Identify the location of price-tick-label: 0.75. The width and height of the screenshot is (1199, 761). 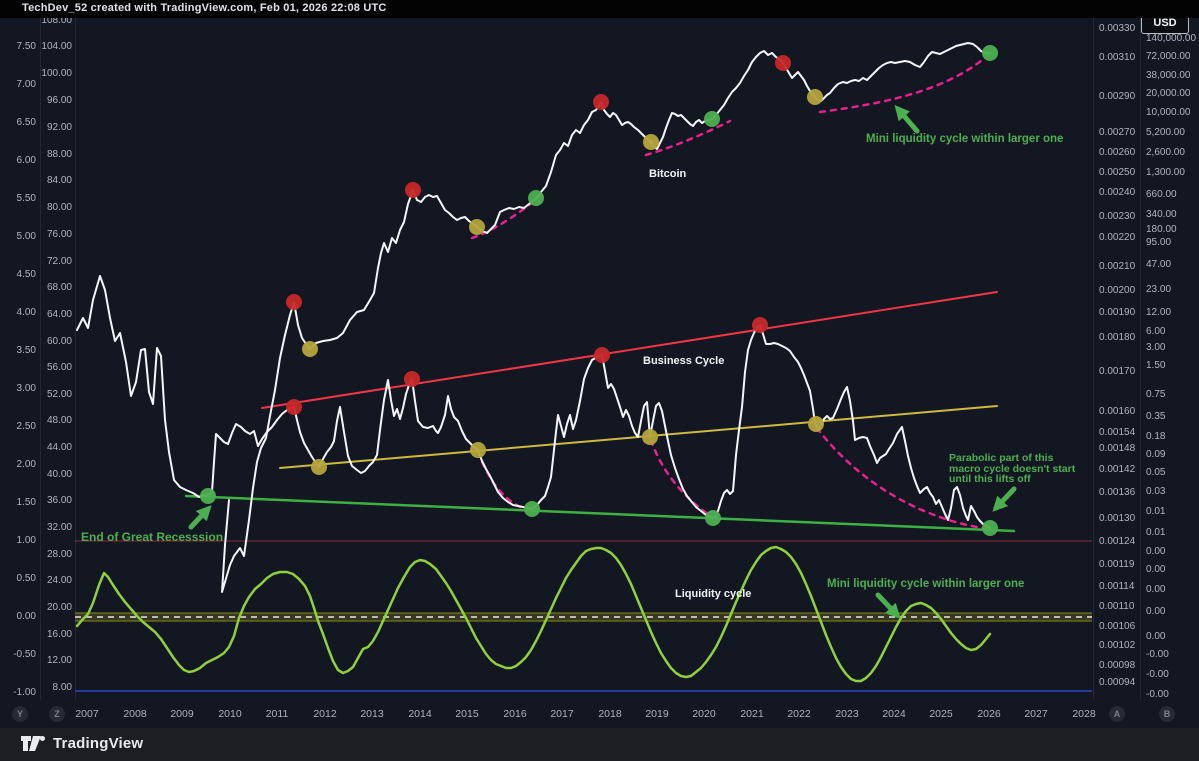
(1156, 394).